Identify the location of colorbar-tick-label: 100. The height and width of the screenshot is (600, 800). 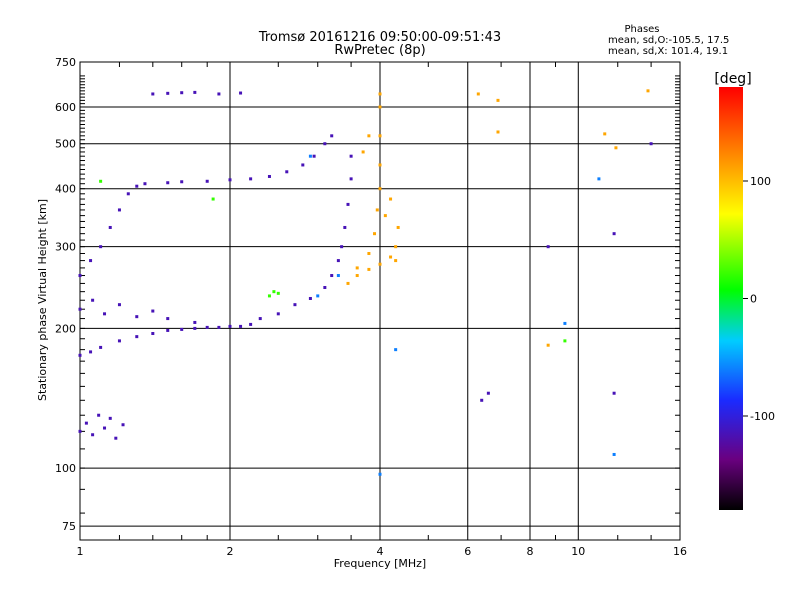
(760, 181).